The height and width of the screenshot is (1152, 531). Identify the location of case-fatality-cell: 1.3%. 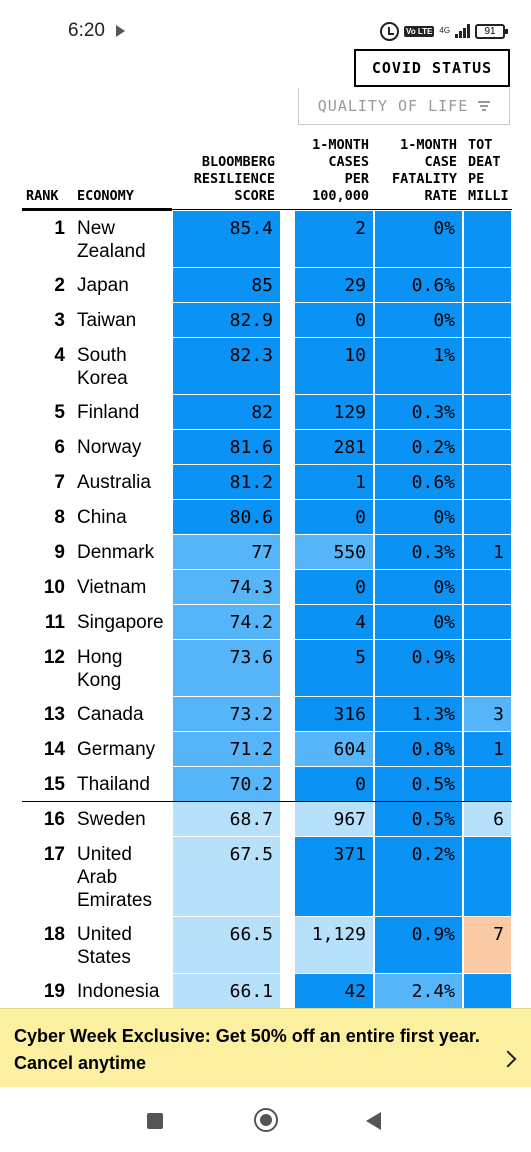
(418, 714).